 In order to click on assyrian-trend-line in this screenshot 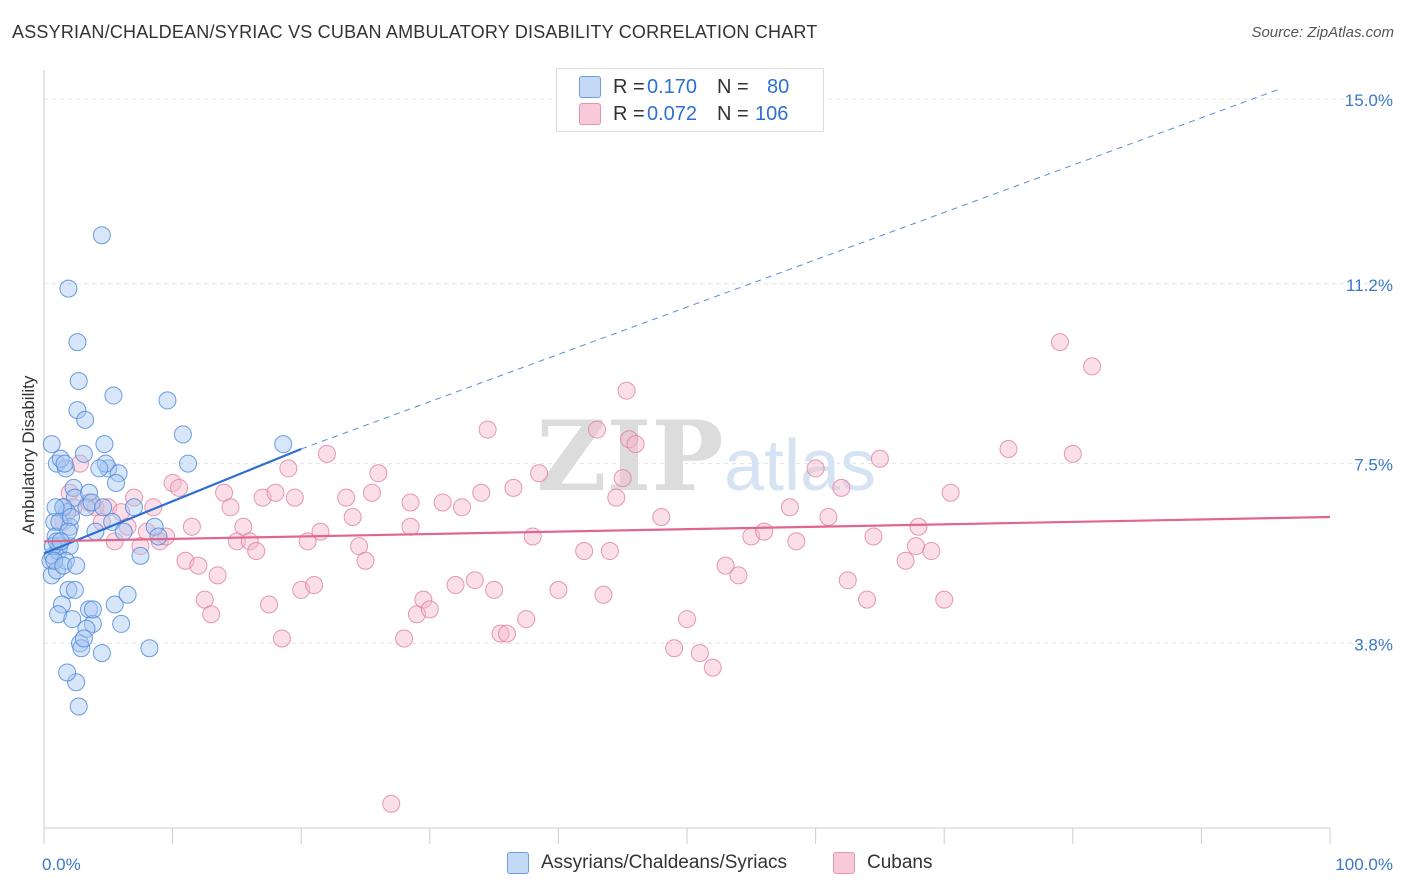, I will do `click(172, 501)`.